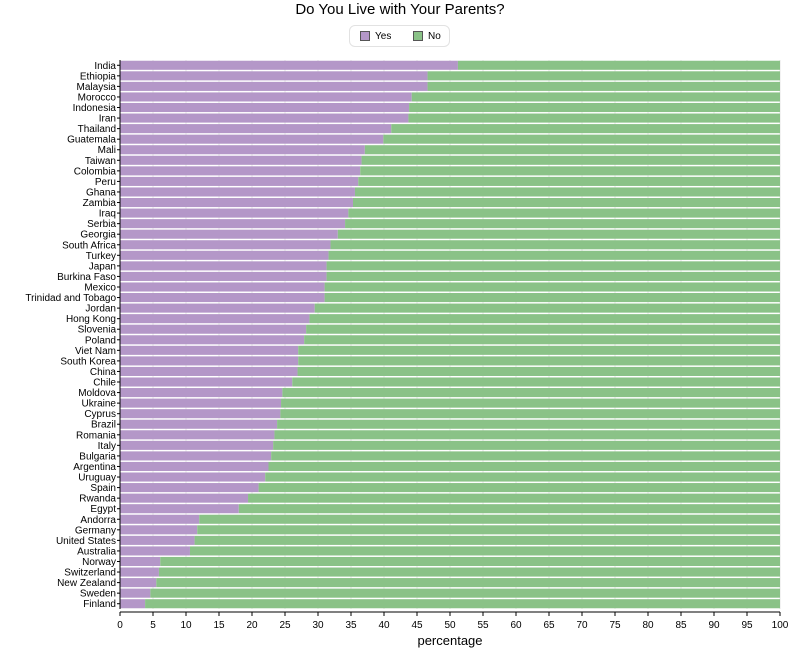  Describe the element at coordinates (107, 150) in the screenshot. I see `category-label: Mali` at that location.